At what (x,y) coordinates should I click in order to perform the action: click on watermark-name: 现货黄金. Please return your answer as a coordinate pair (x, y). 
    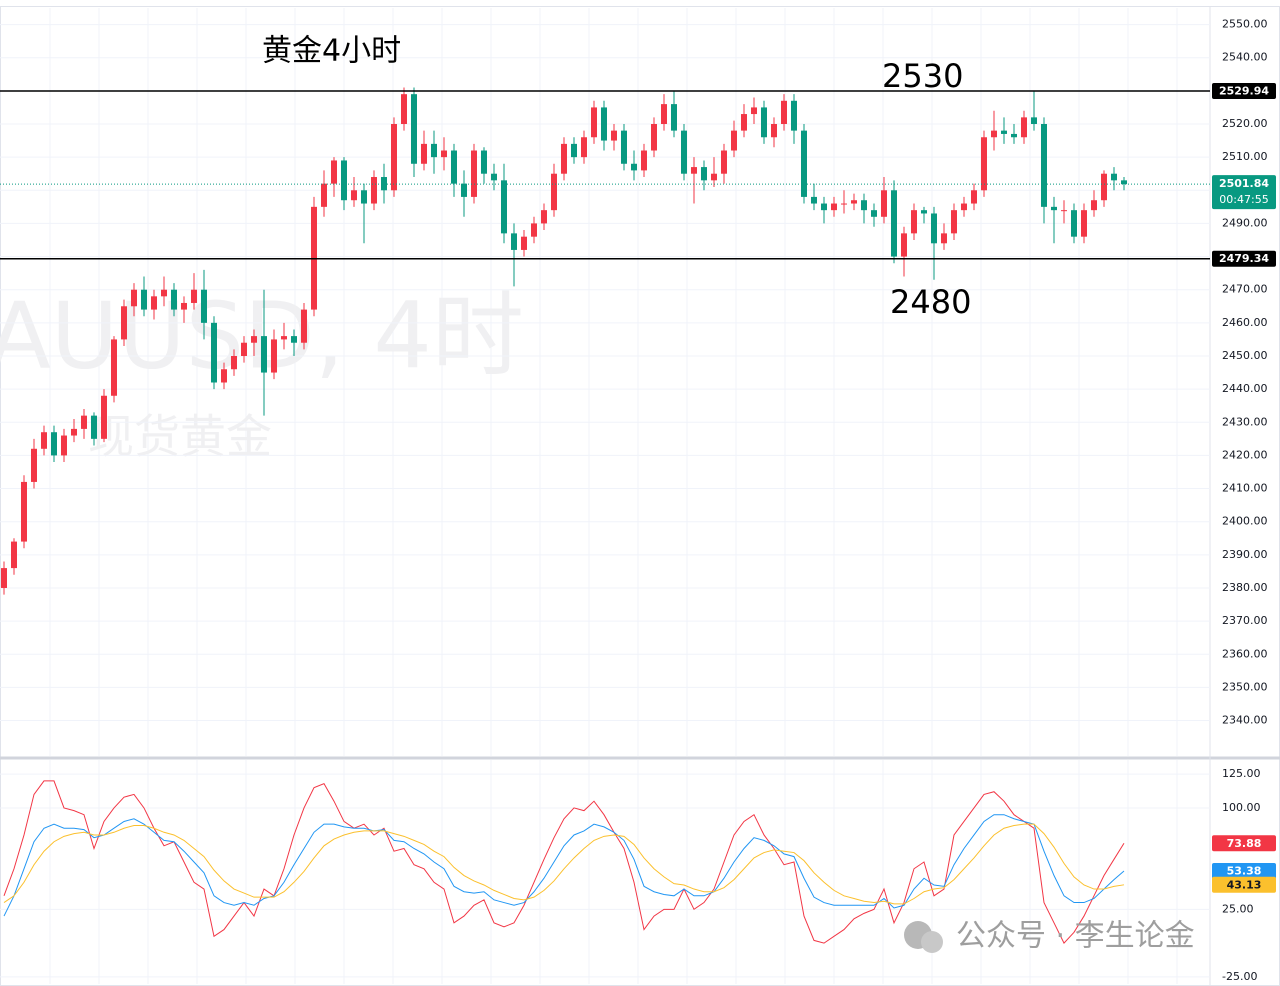
    Looking at the image, I should click on (180, 437).